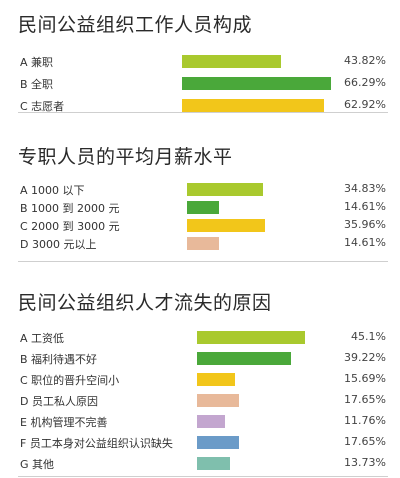 The width and height of the screenshot is (400, 478). What do you see at coordinates (365, 420) in the screenshot?
I see `value-label: 11.76%` at bounding box center [365, 420].